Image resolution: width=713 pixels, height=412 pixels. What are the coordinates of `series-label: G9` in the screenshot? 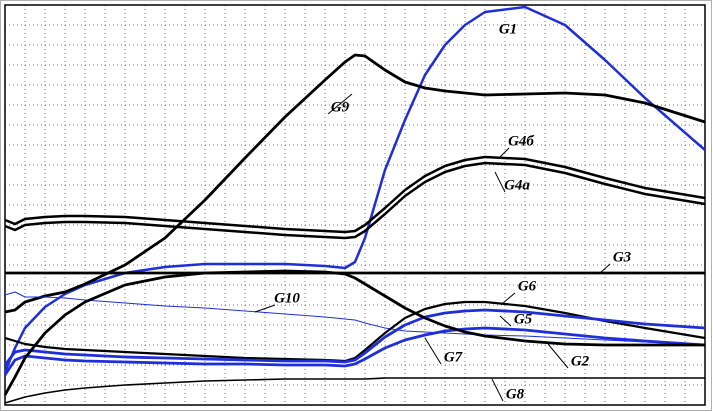 It's located at (340, 107).